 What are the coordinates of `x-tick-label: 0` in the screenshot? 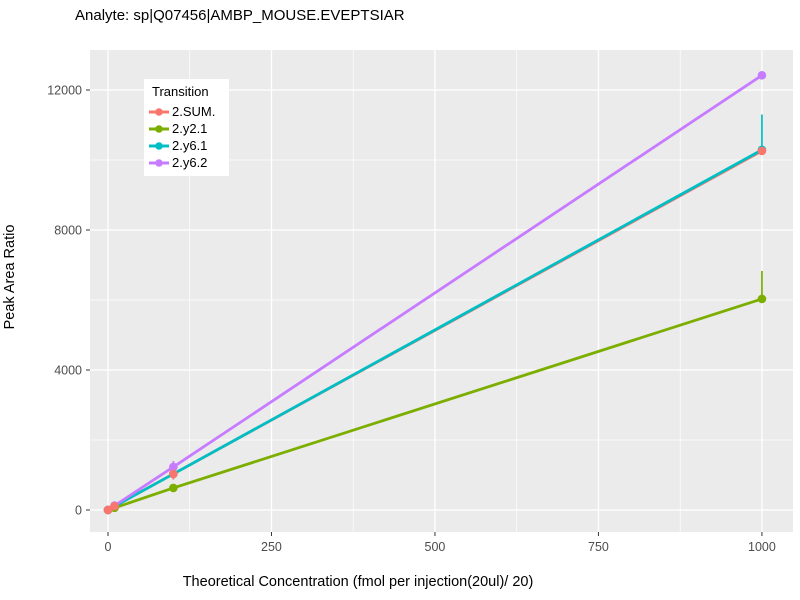 It's located at (108, 547).